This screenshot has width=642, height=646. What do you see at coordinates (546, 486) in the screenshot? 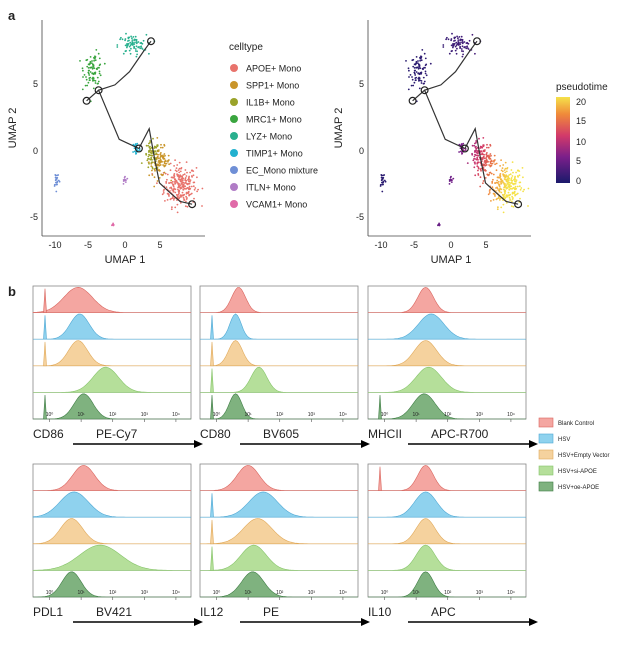
I see `flow-legend-swatch` at bounding box center [546, 486].